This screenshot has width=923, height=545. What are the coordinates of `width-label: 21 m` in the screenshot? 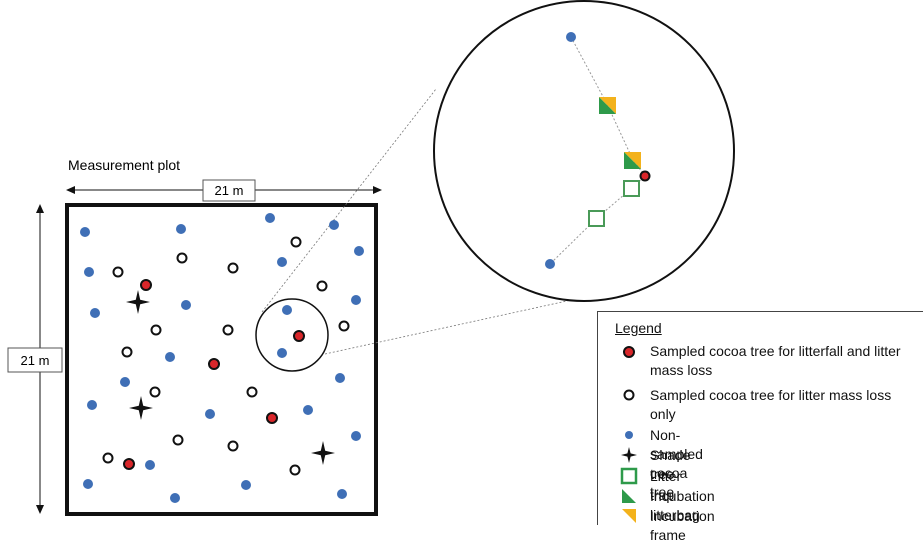 It's located at (229, 190).